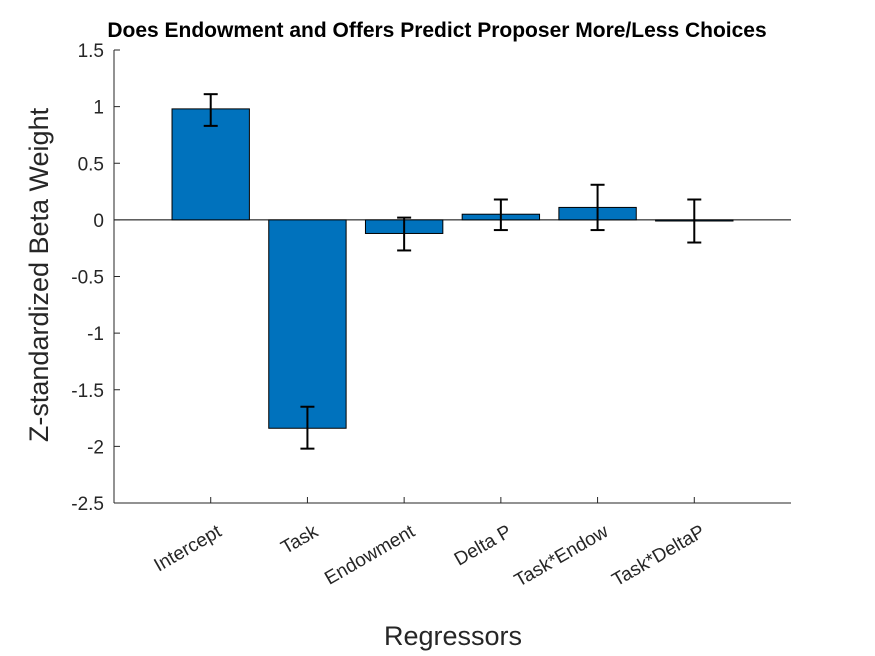 This screenshot has width=875, height=656. I want to click on x-axis-label: Regressors, so click(453, 636).